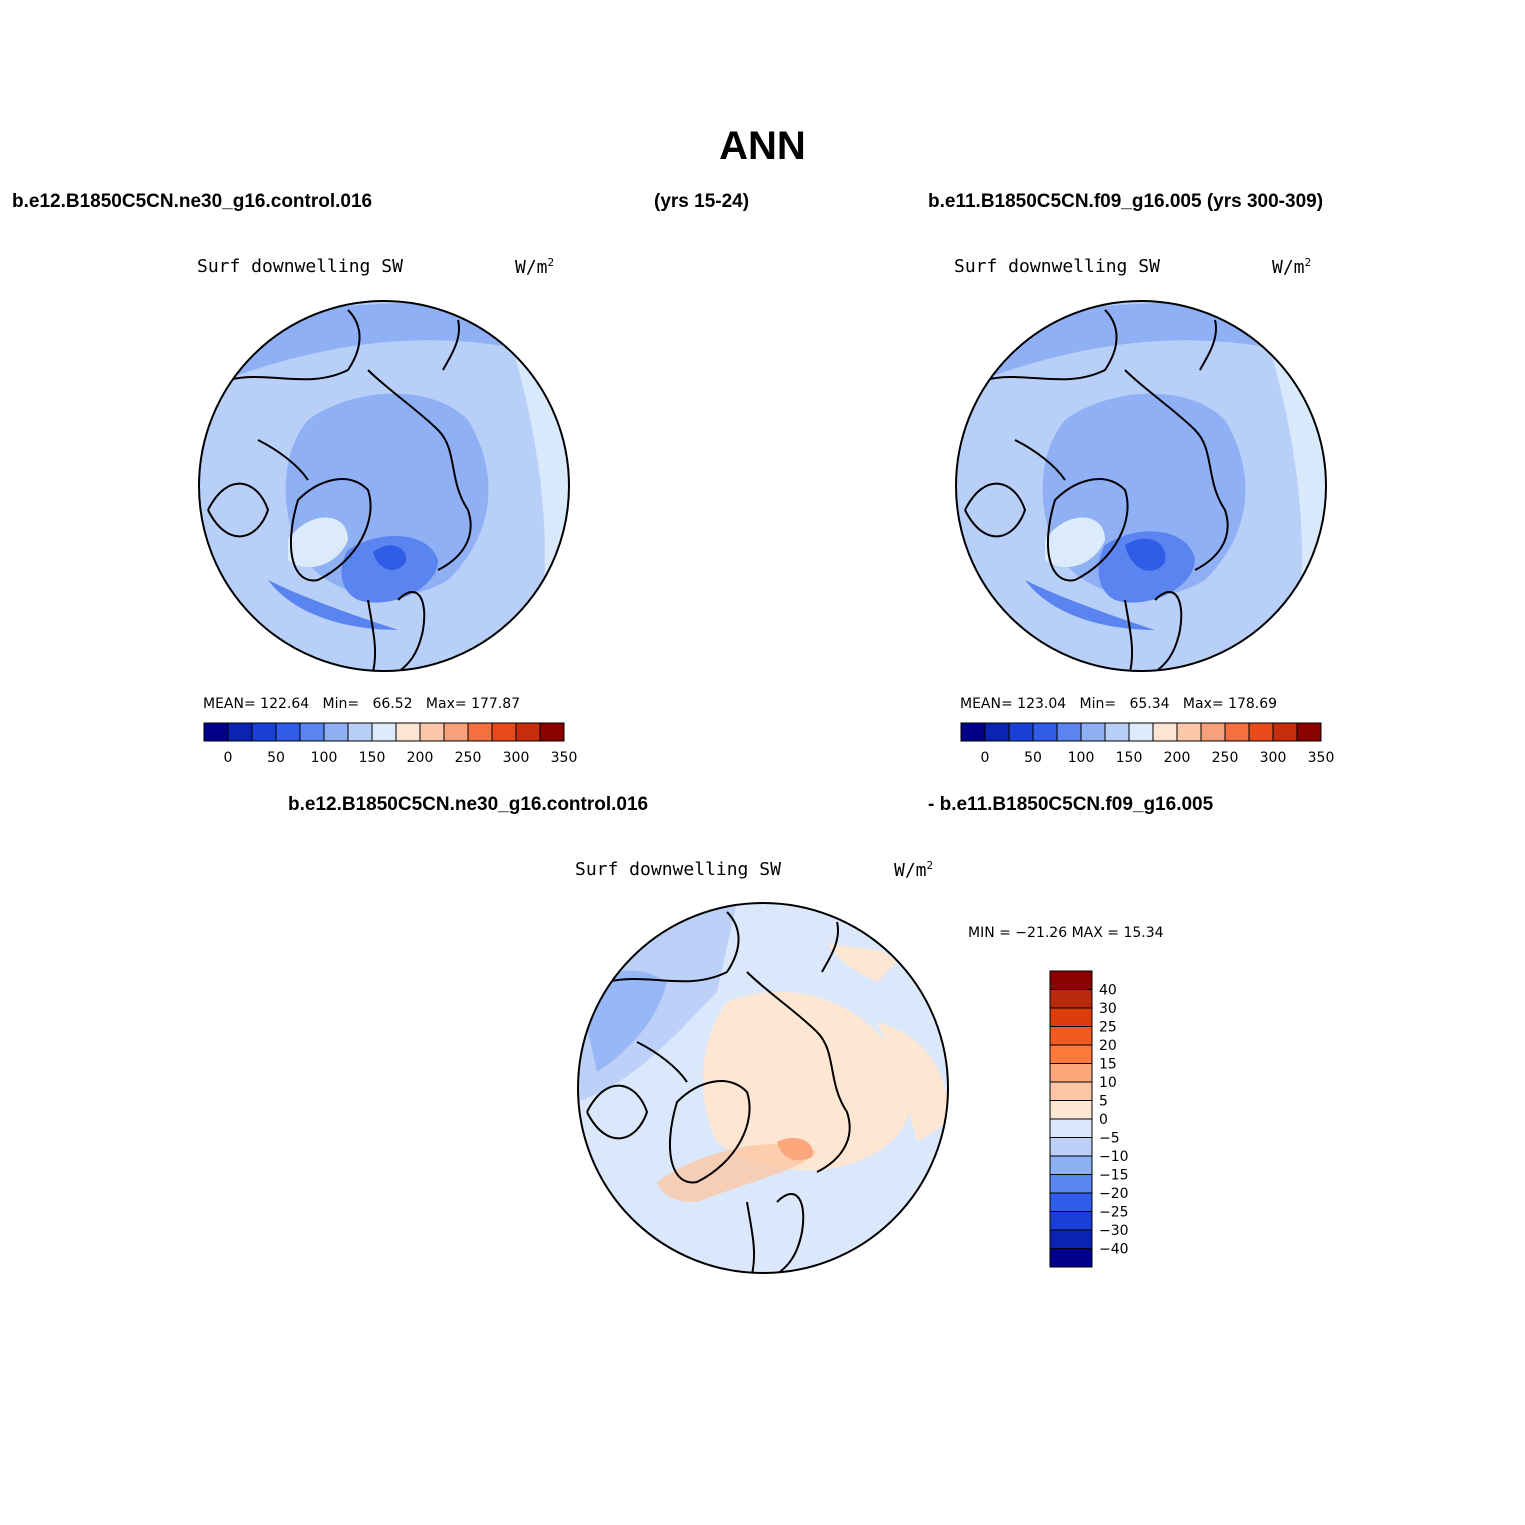  Describe the element at coordinates (1129, 758) in the screenshot. I see `panel2-colorbar-tick-label: 150` at that location.